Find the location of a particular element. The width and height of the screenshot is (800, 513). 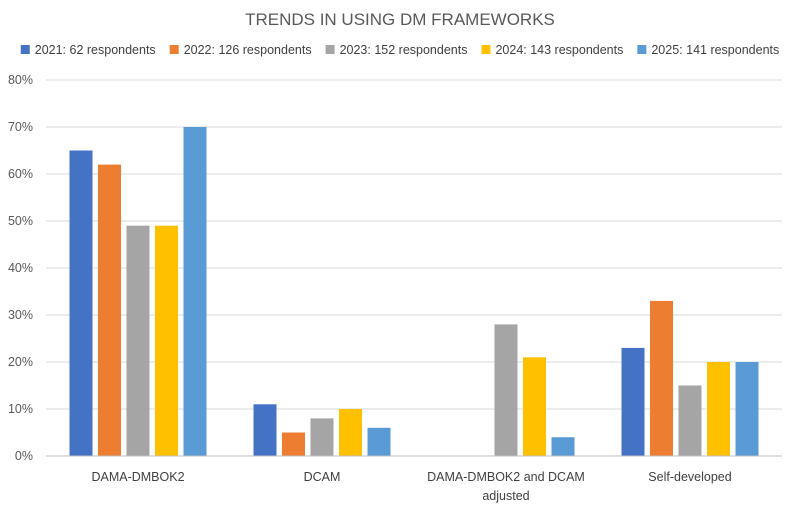

y-tick-label: 20% is located at coordinates (20, 362).